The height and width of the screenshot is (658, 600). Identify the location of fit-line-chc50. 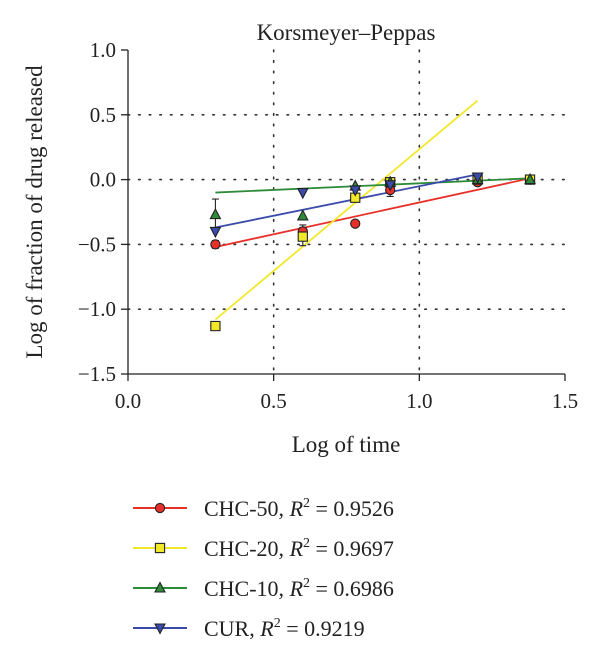
(373, 212).